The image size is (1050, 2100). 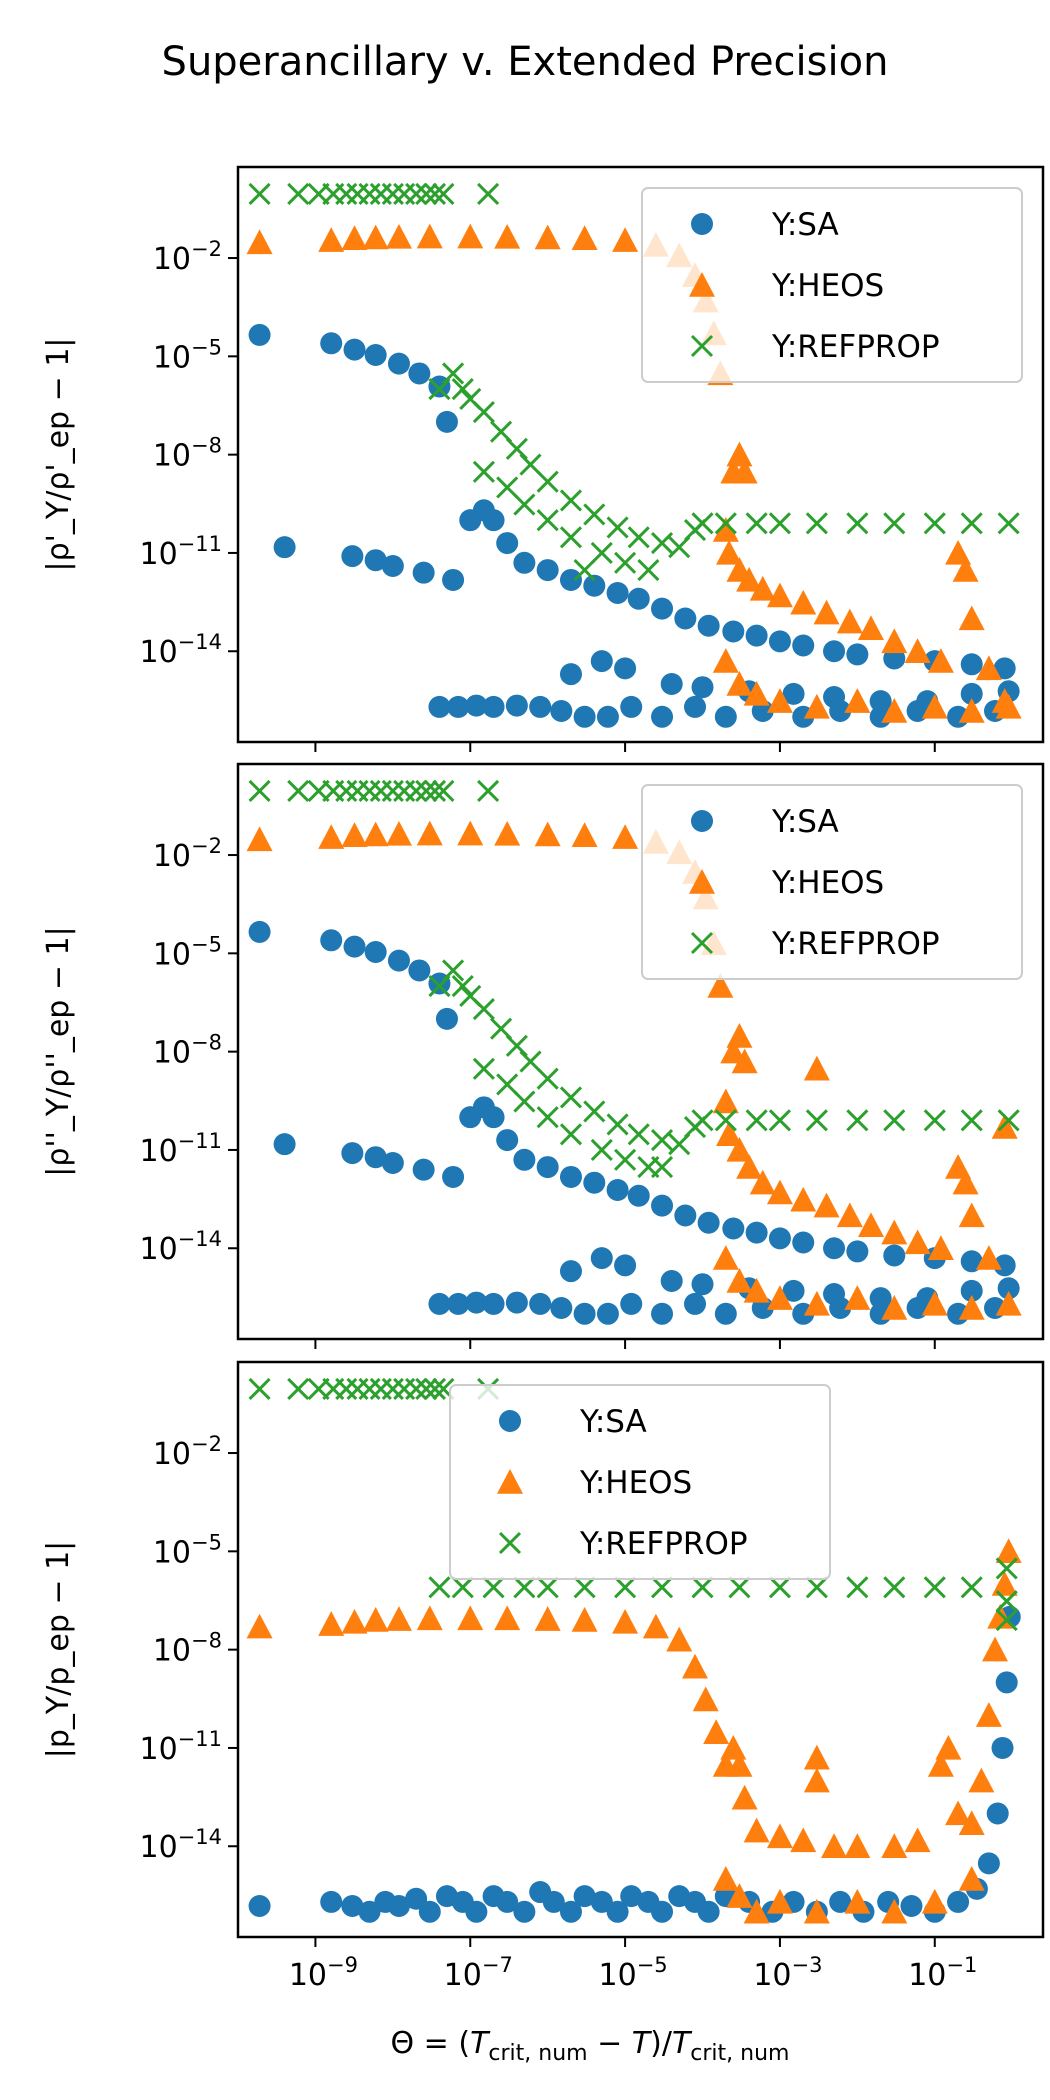 I want to click on legend-label: Y:REFPROP, so click(x=855, y=944).